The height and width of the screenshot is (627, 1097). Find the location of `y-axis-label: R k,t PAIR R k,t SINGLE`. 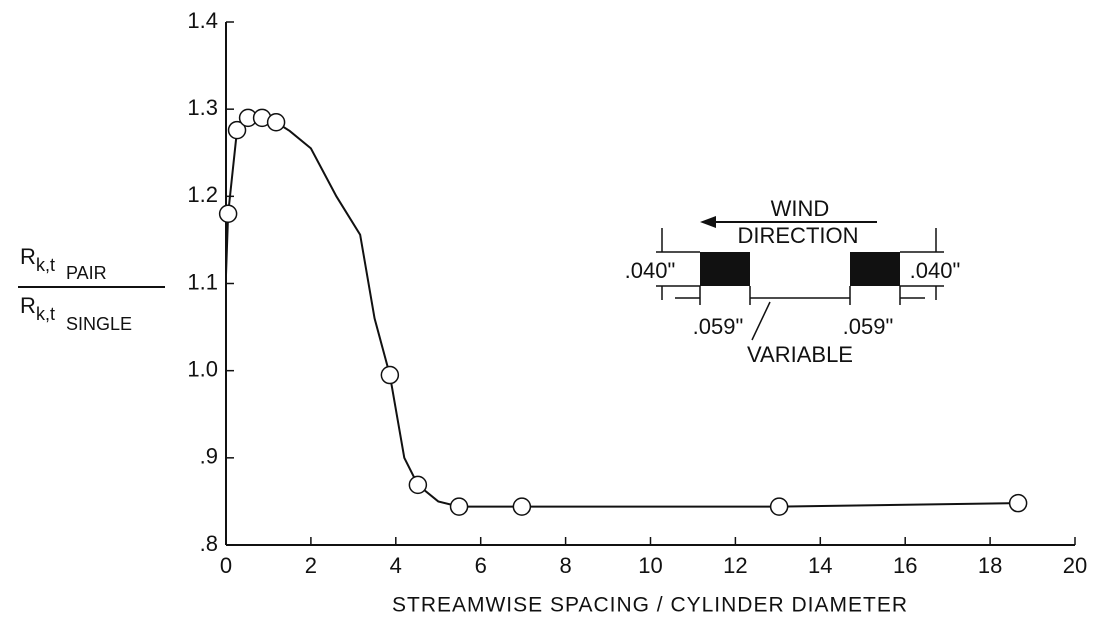

y-axis-label: R k,t PAIR R k,t SINGLE is located at coordinates (91, 289).